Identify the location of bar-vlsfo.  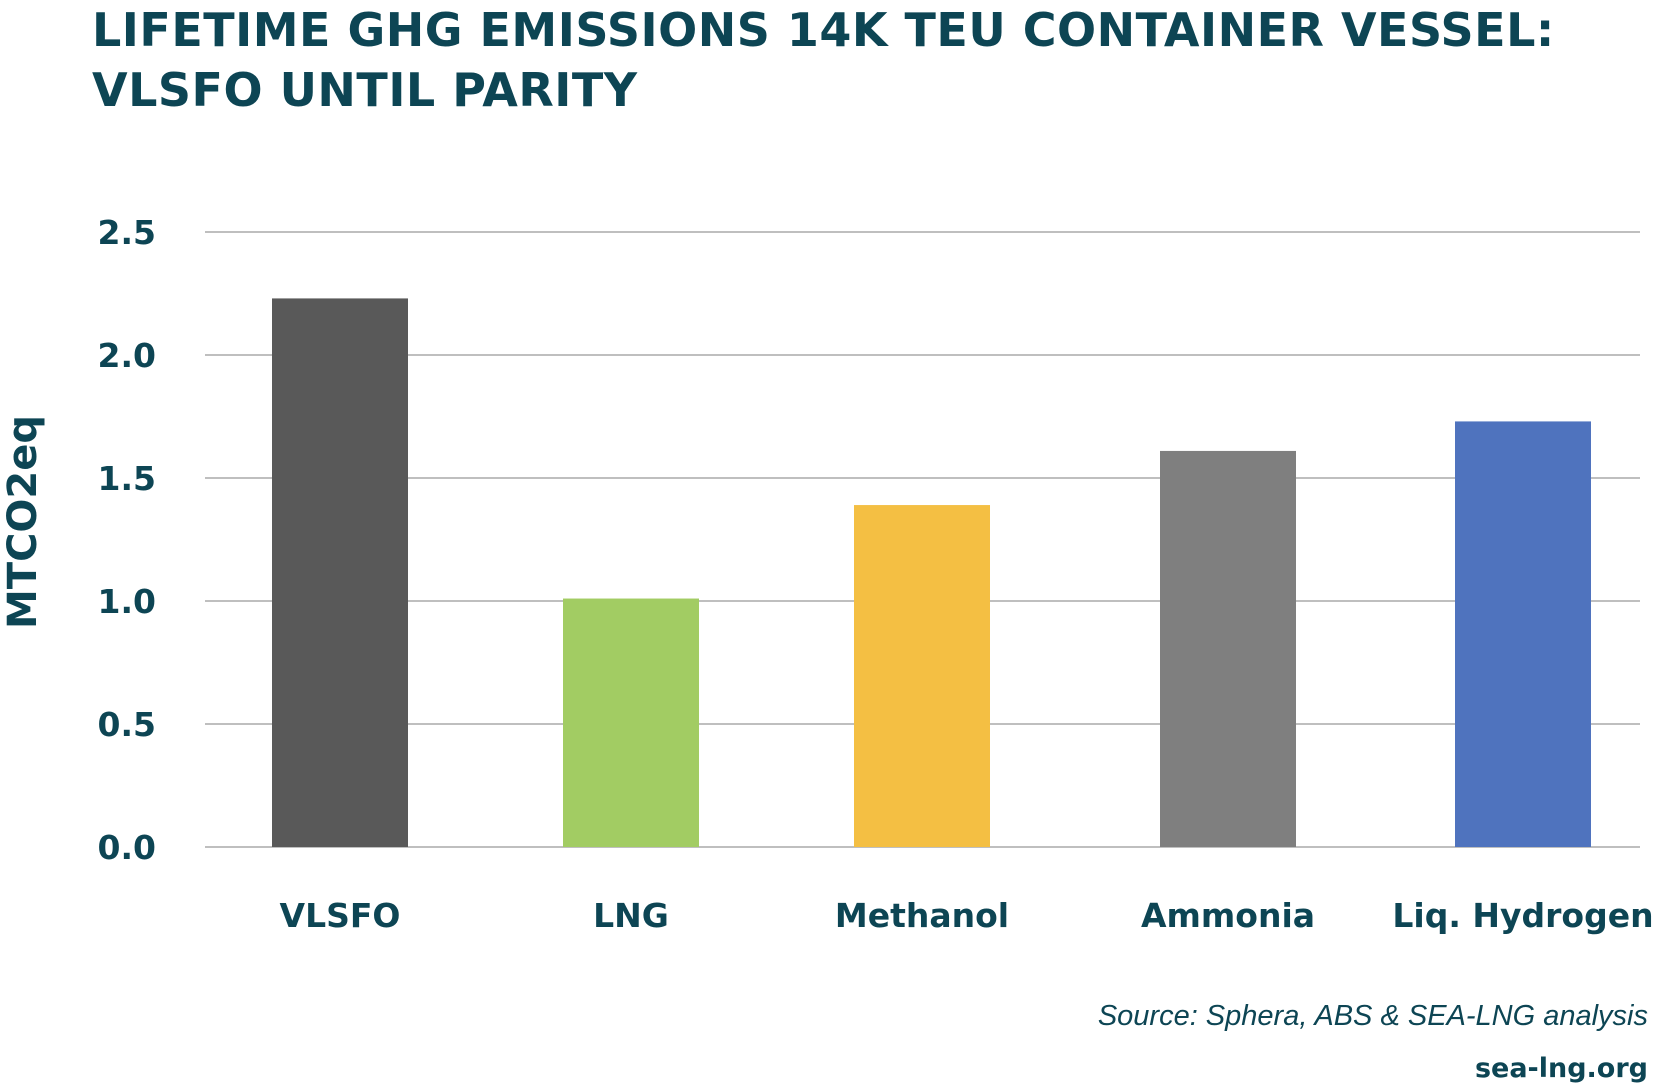
(340, 572).